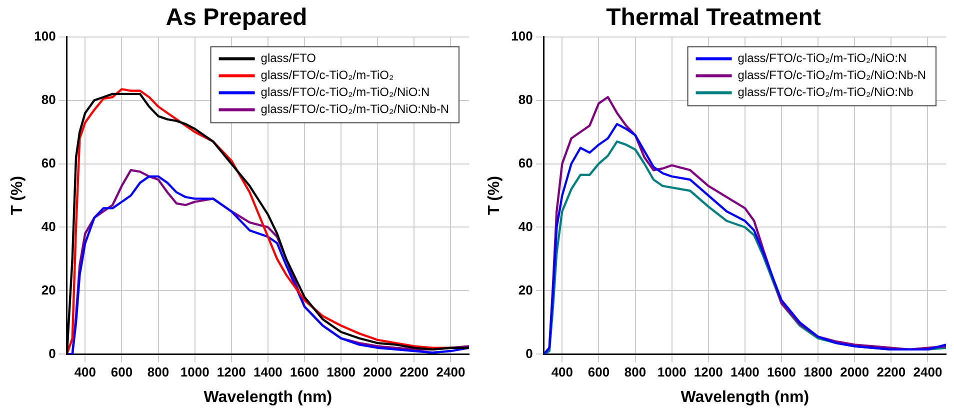 This screenshot has height=411, width=954. Describe the element at coordinates (288, 58) in the screenshot. I see `legend-label: glass/FTO` at that location.